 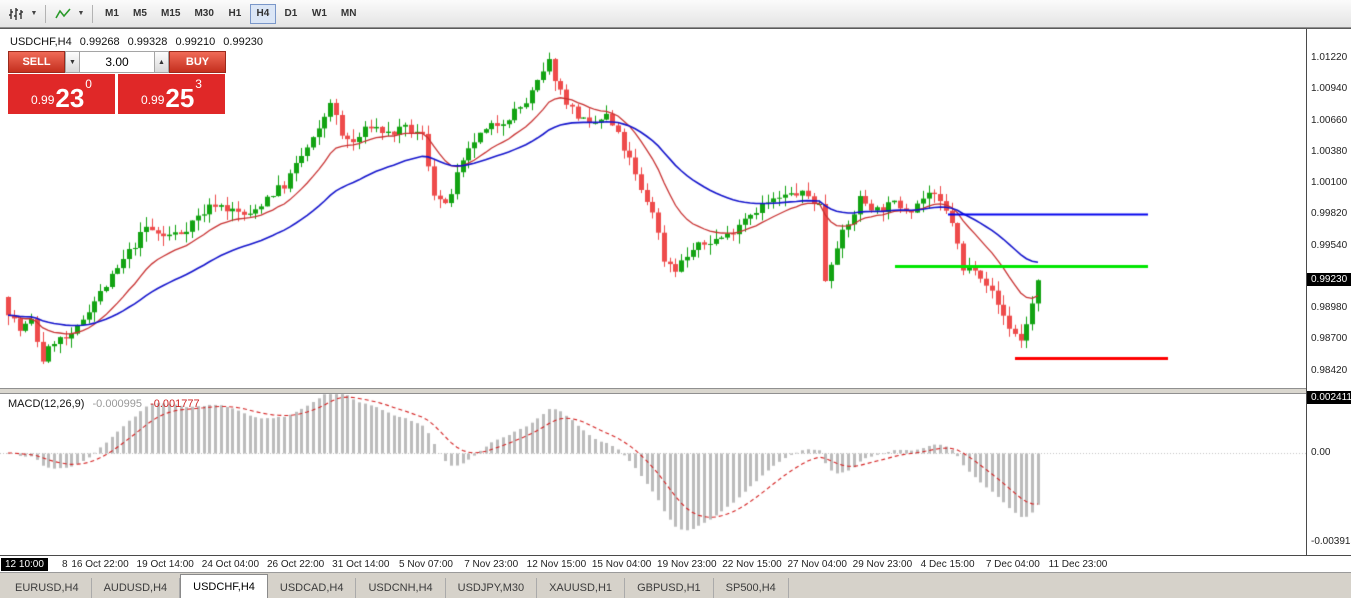 What do you see at coordinates (1329, 89) in the screenshot?
I see `price-scale-label: 1.00940` at bounding box center [1329, 89].